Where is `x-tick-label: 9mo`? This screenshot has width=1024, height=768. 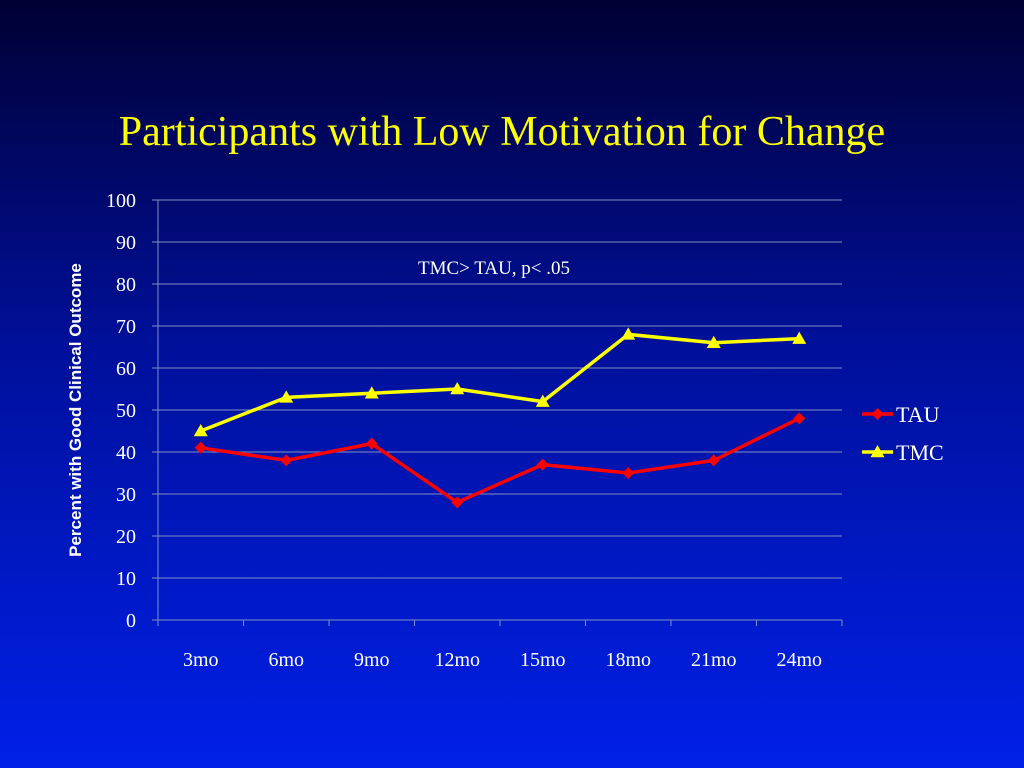 x-tick-label: 9mo is located at coordinates (372, 660).